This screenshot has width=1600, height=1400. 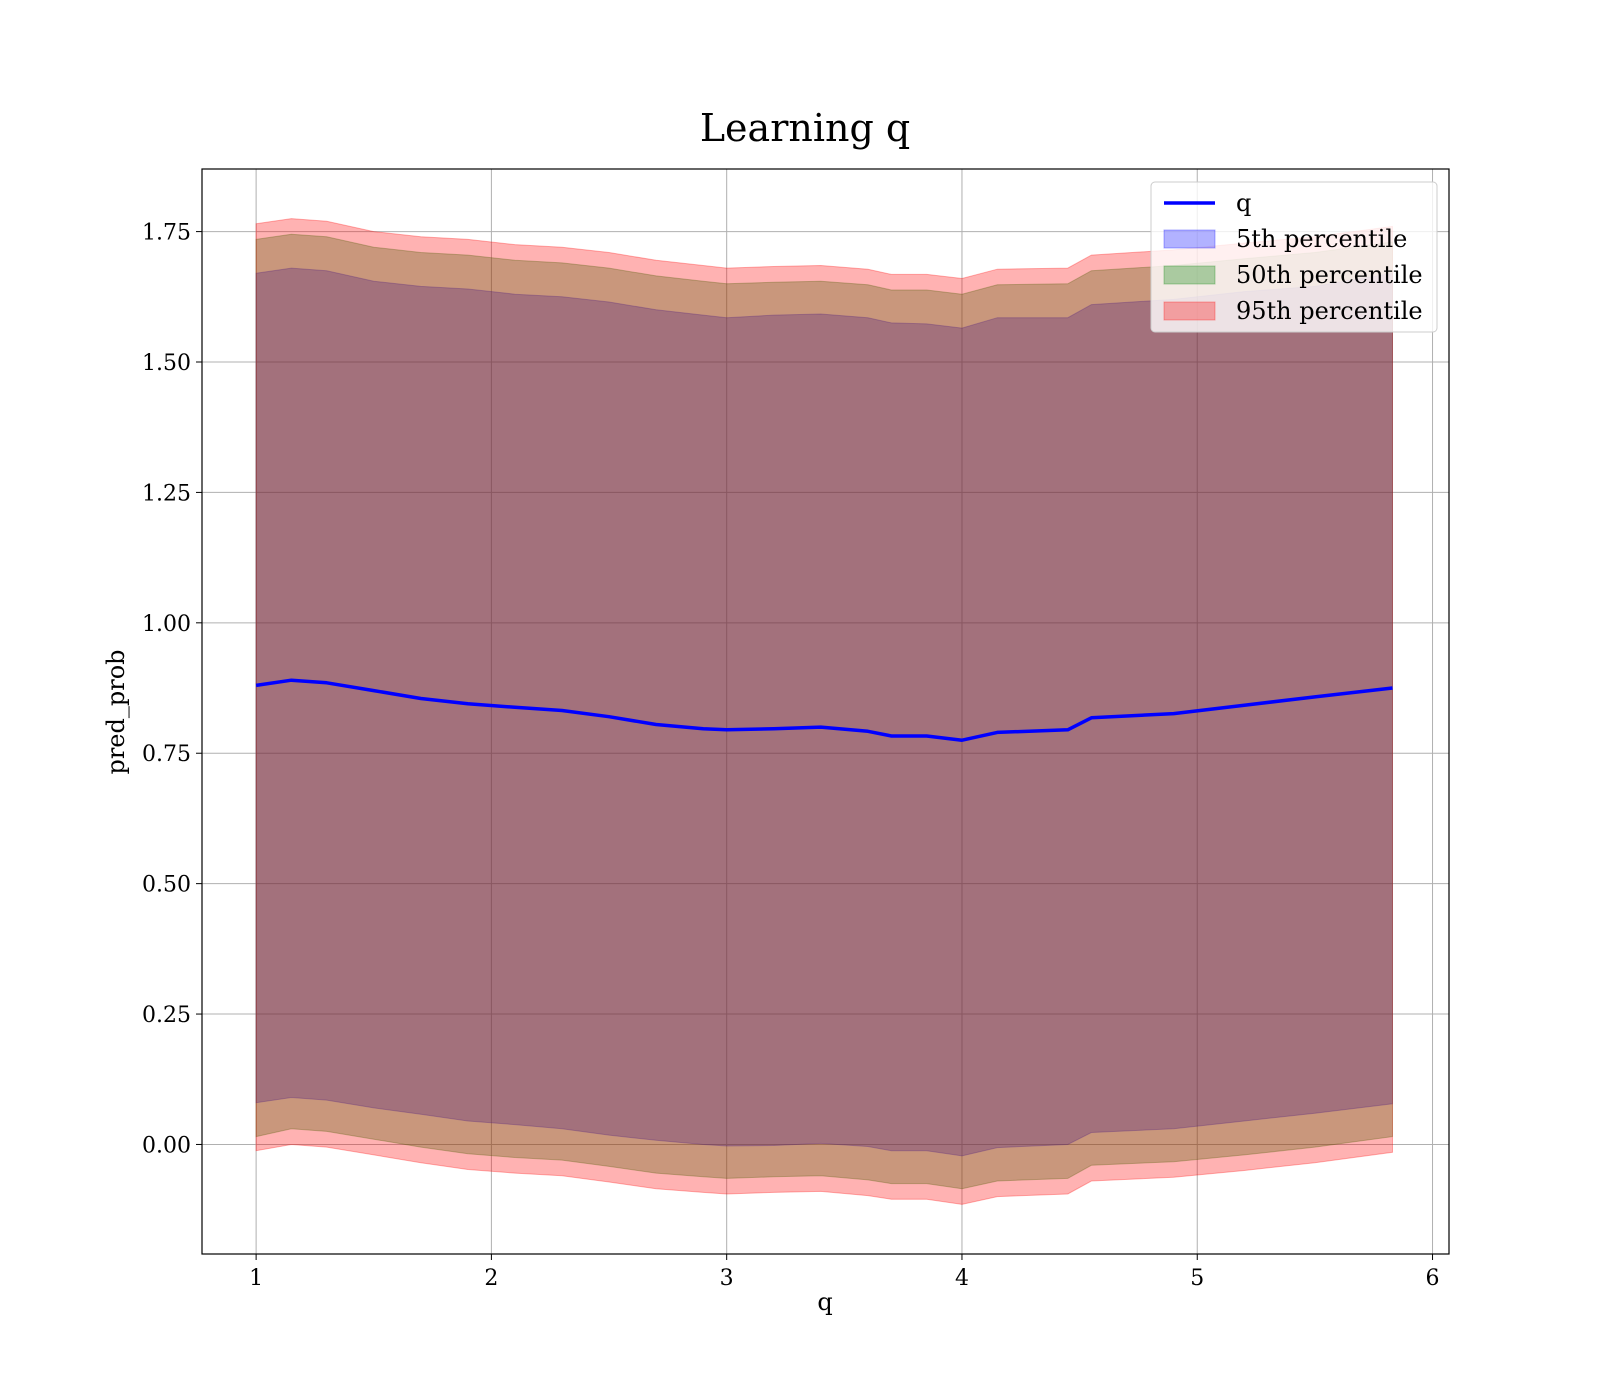 What do you see at coordinates (116, 711) in the screenshot?
I see `y-axis-label: pred_prob` at bounding box center [116, 711].